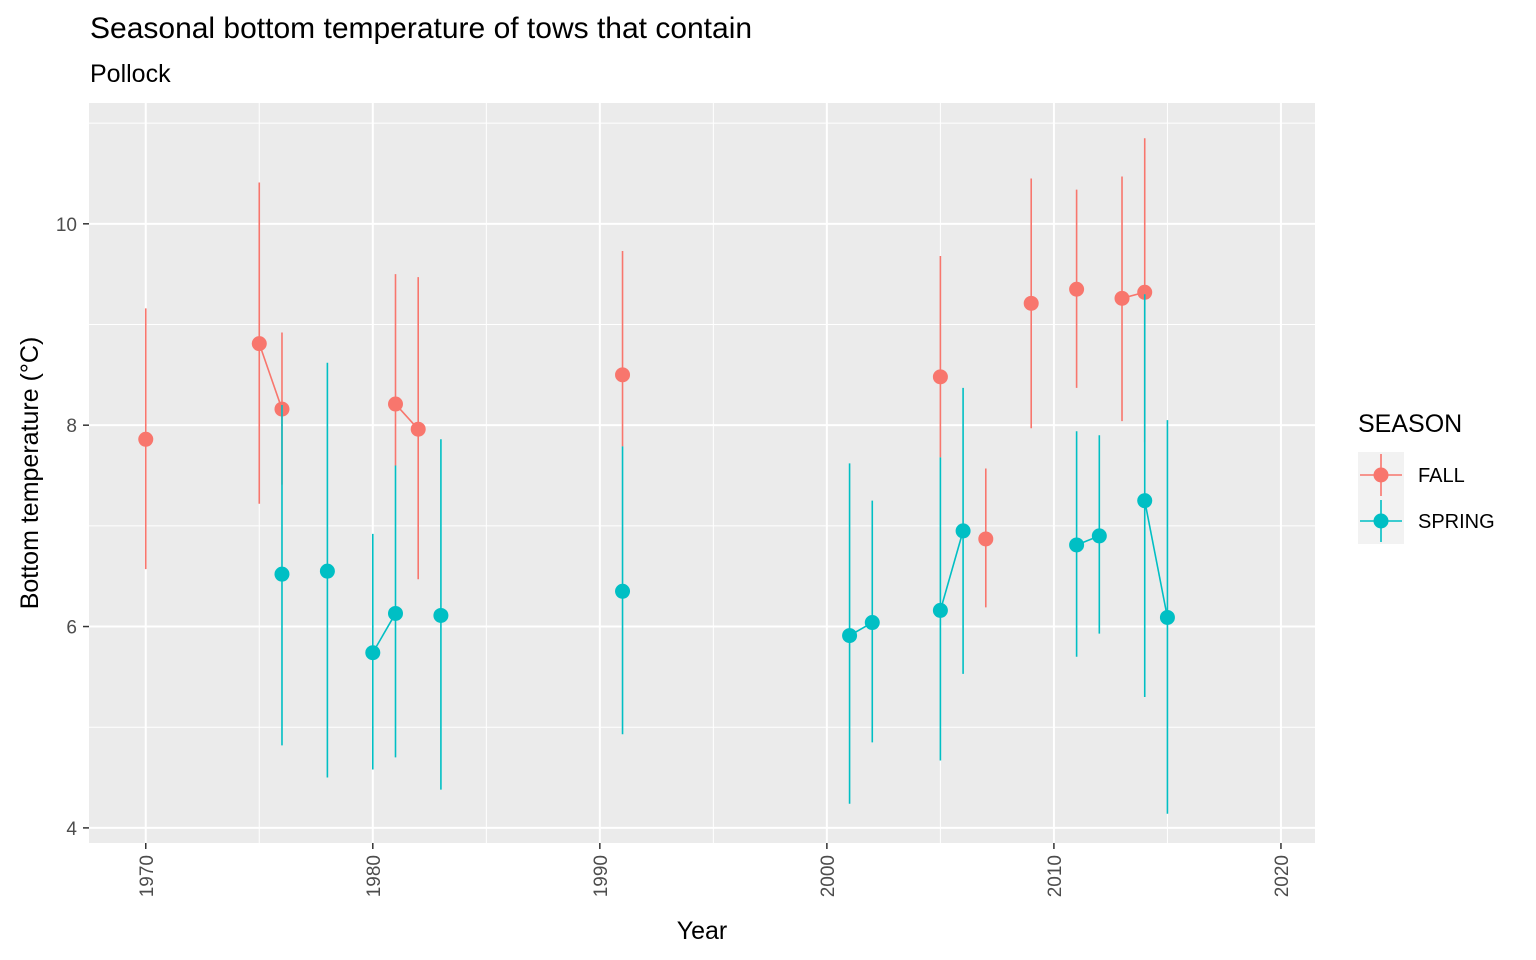 This screenshot has height=960, width=1536. Describe the element at coordinates (147, 876) in the screenshot. I see `x-tick-label: 1970` at that location.